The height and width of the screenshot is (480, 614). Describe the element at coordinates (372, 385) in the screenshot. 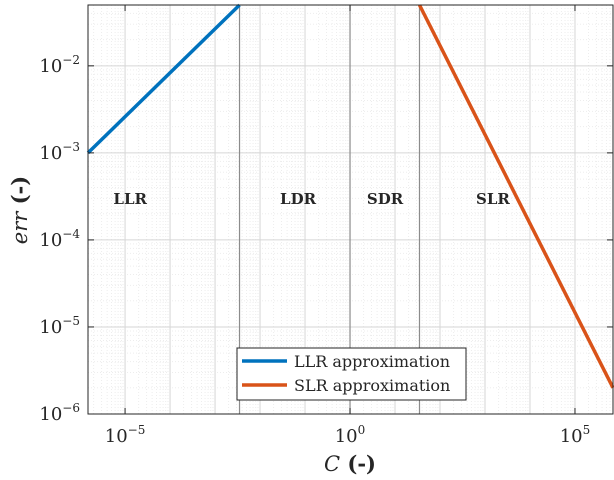

I see `legend-label-slr: SLR approximation` at that location.